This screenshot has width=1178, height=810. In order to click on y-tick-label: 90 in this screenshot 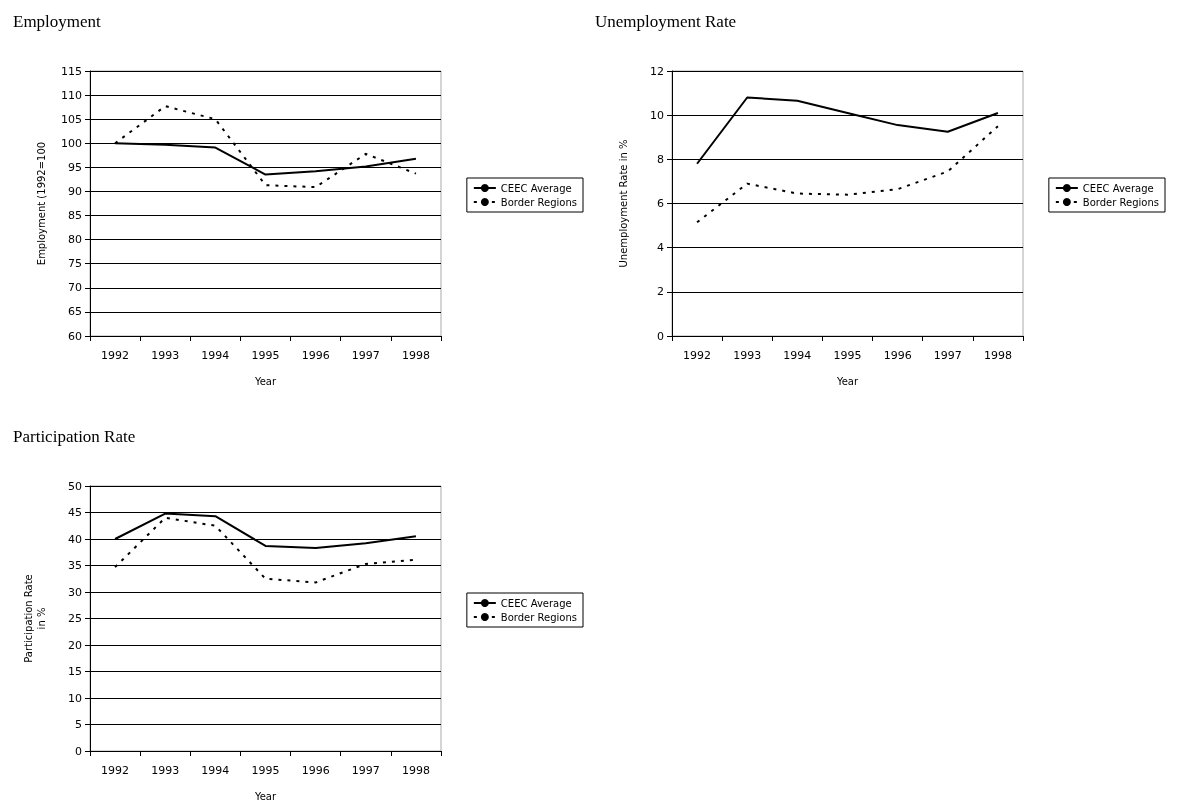, I will do `click(75, 191)`.